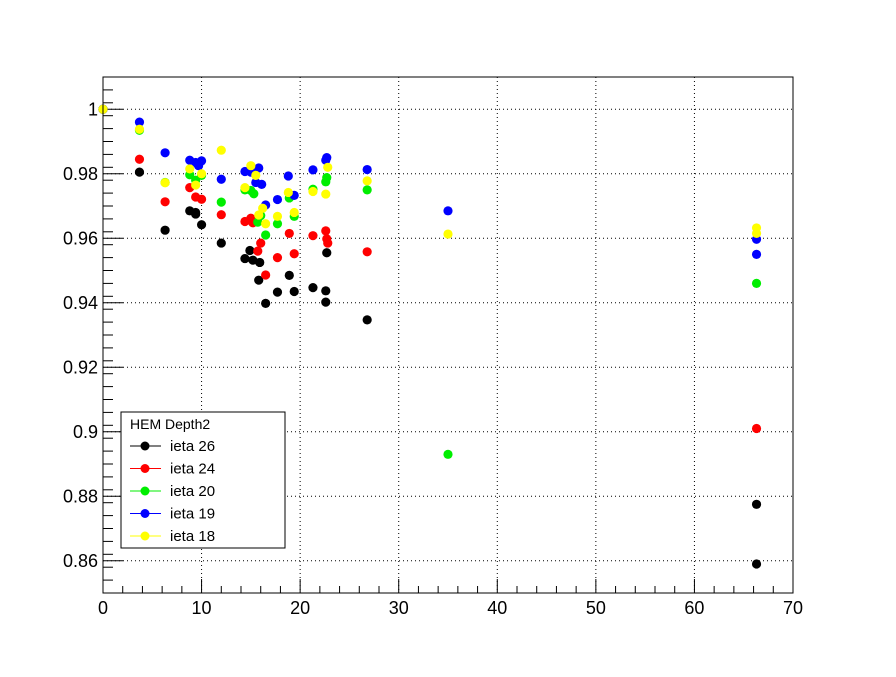 The image size is (896, 677). I want to click on y-tick-label: 0.9, so click(85, 432).